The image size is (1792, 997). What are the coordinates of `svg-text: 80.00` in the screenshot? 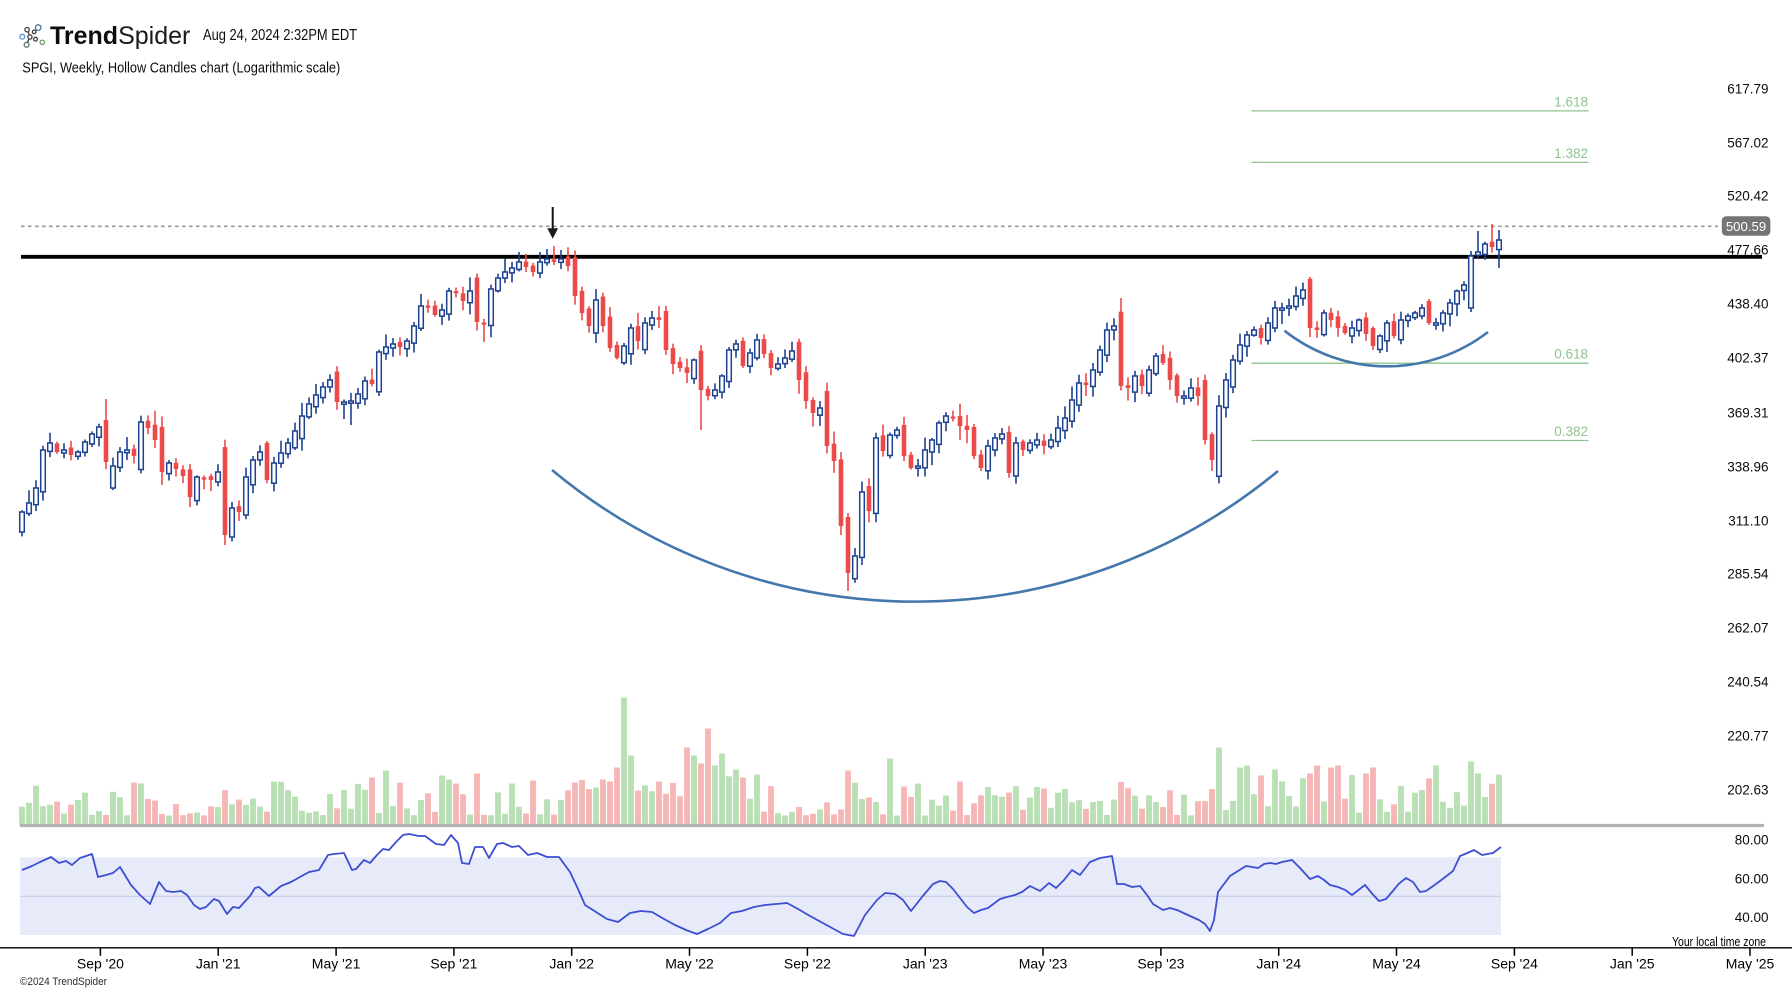 It's located at (1752, 840).